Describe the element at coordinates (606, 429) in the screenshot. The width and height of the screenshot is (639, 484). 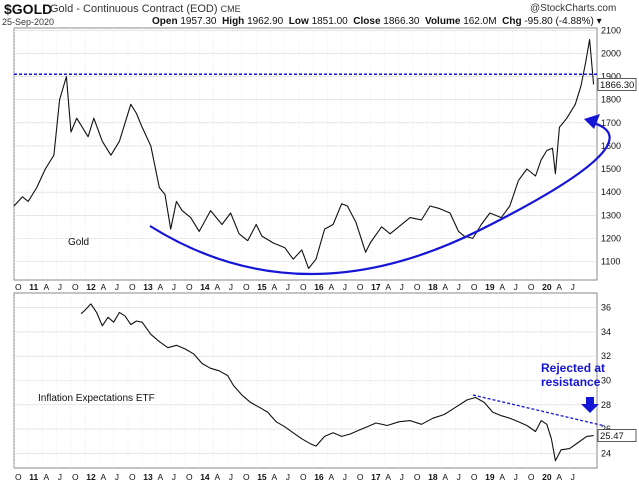
I see `y-tick-label: 26` at that location.